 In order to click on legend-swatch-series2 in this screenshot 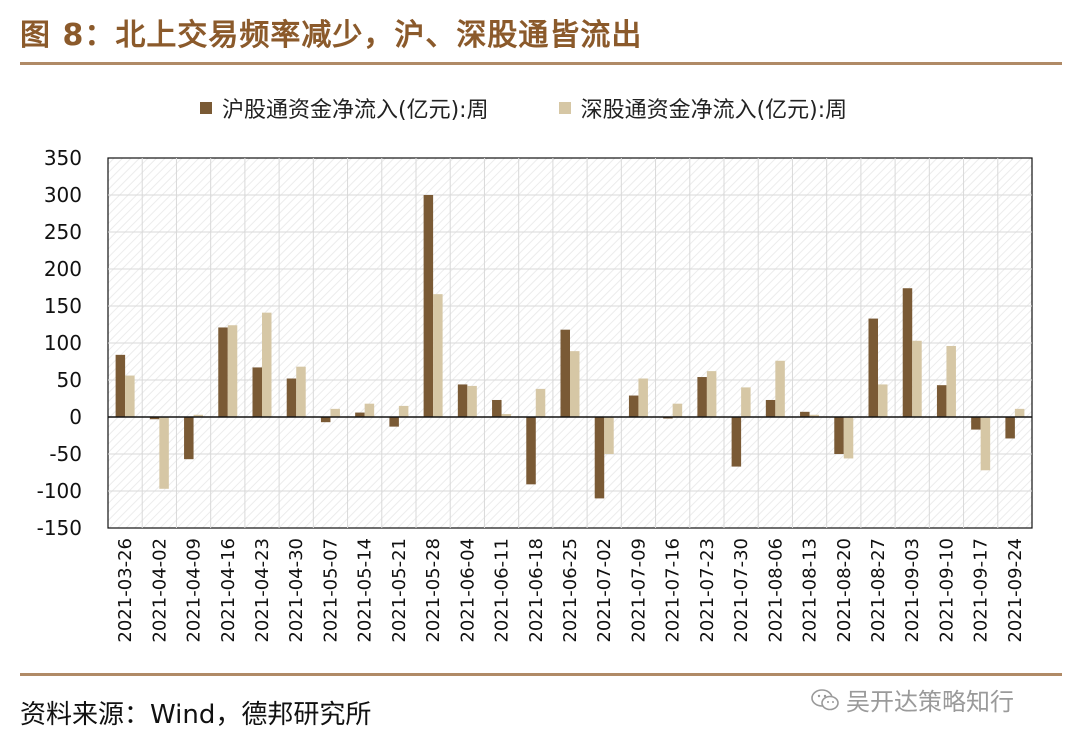, I will do `click(564, 108)`.